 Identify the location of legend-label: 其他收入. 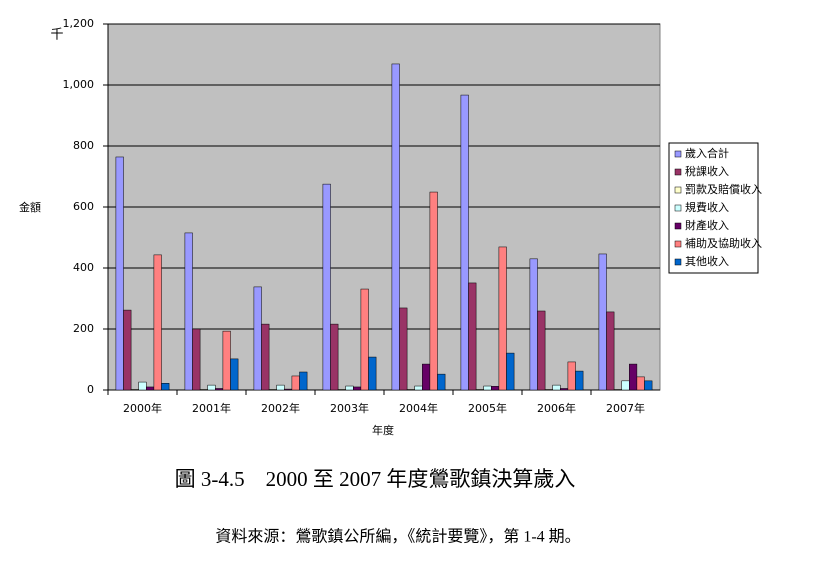
(707, 261).